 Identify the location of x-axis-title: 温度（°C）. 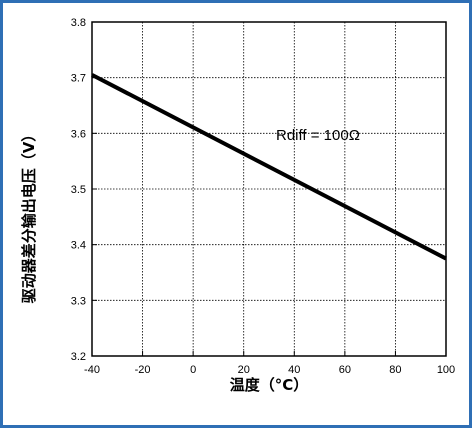
(269, 385).